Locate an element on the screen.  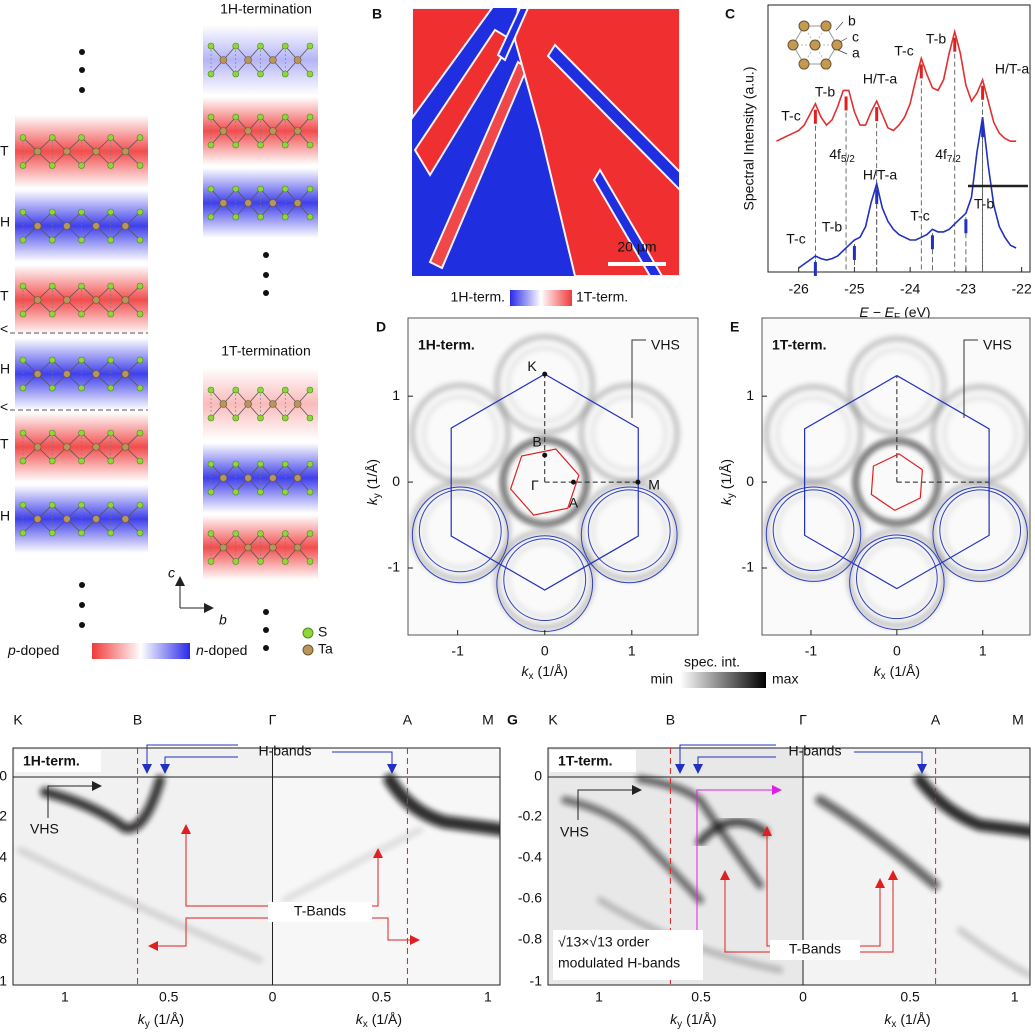
n-doped-label: n-doped is located at coordinates (221, 650).